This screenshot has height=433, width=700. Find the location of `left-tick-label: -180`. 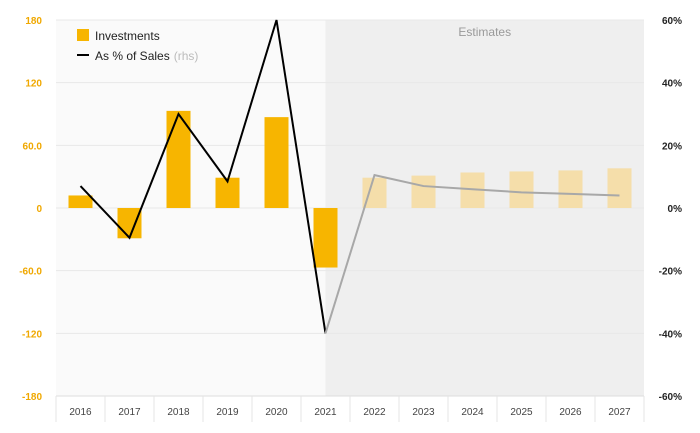

left-tick-label: -180 is located at coordinates (32, 397).